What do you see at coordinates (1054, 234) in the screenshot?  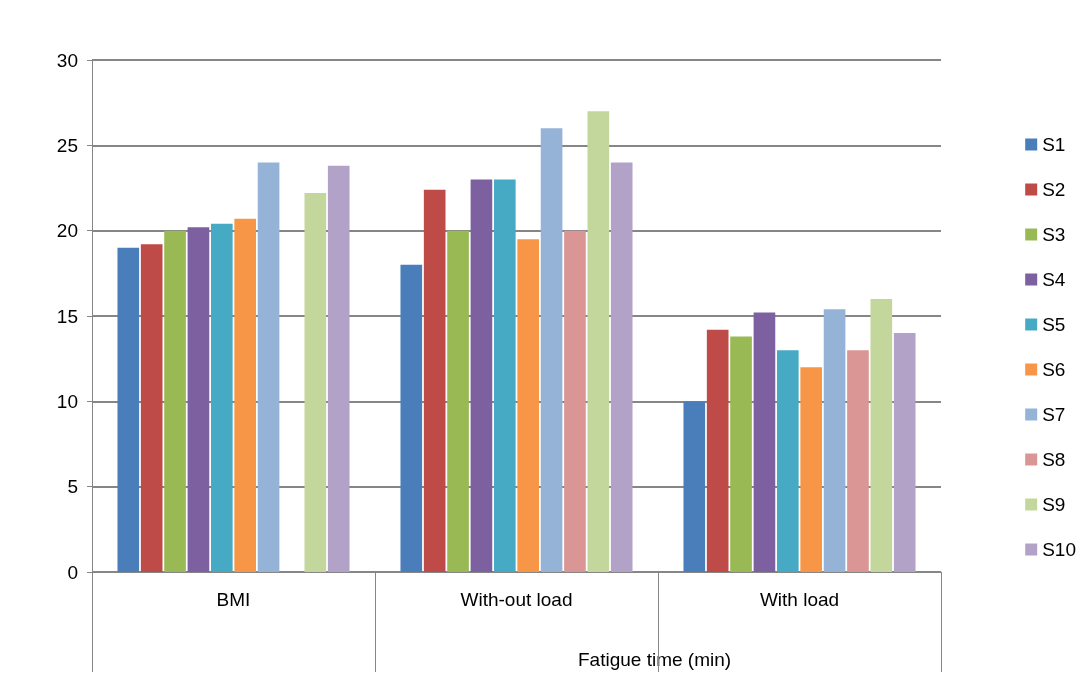 I see `legend-label: S3` at bounding box center [1054, 234].